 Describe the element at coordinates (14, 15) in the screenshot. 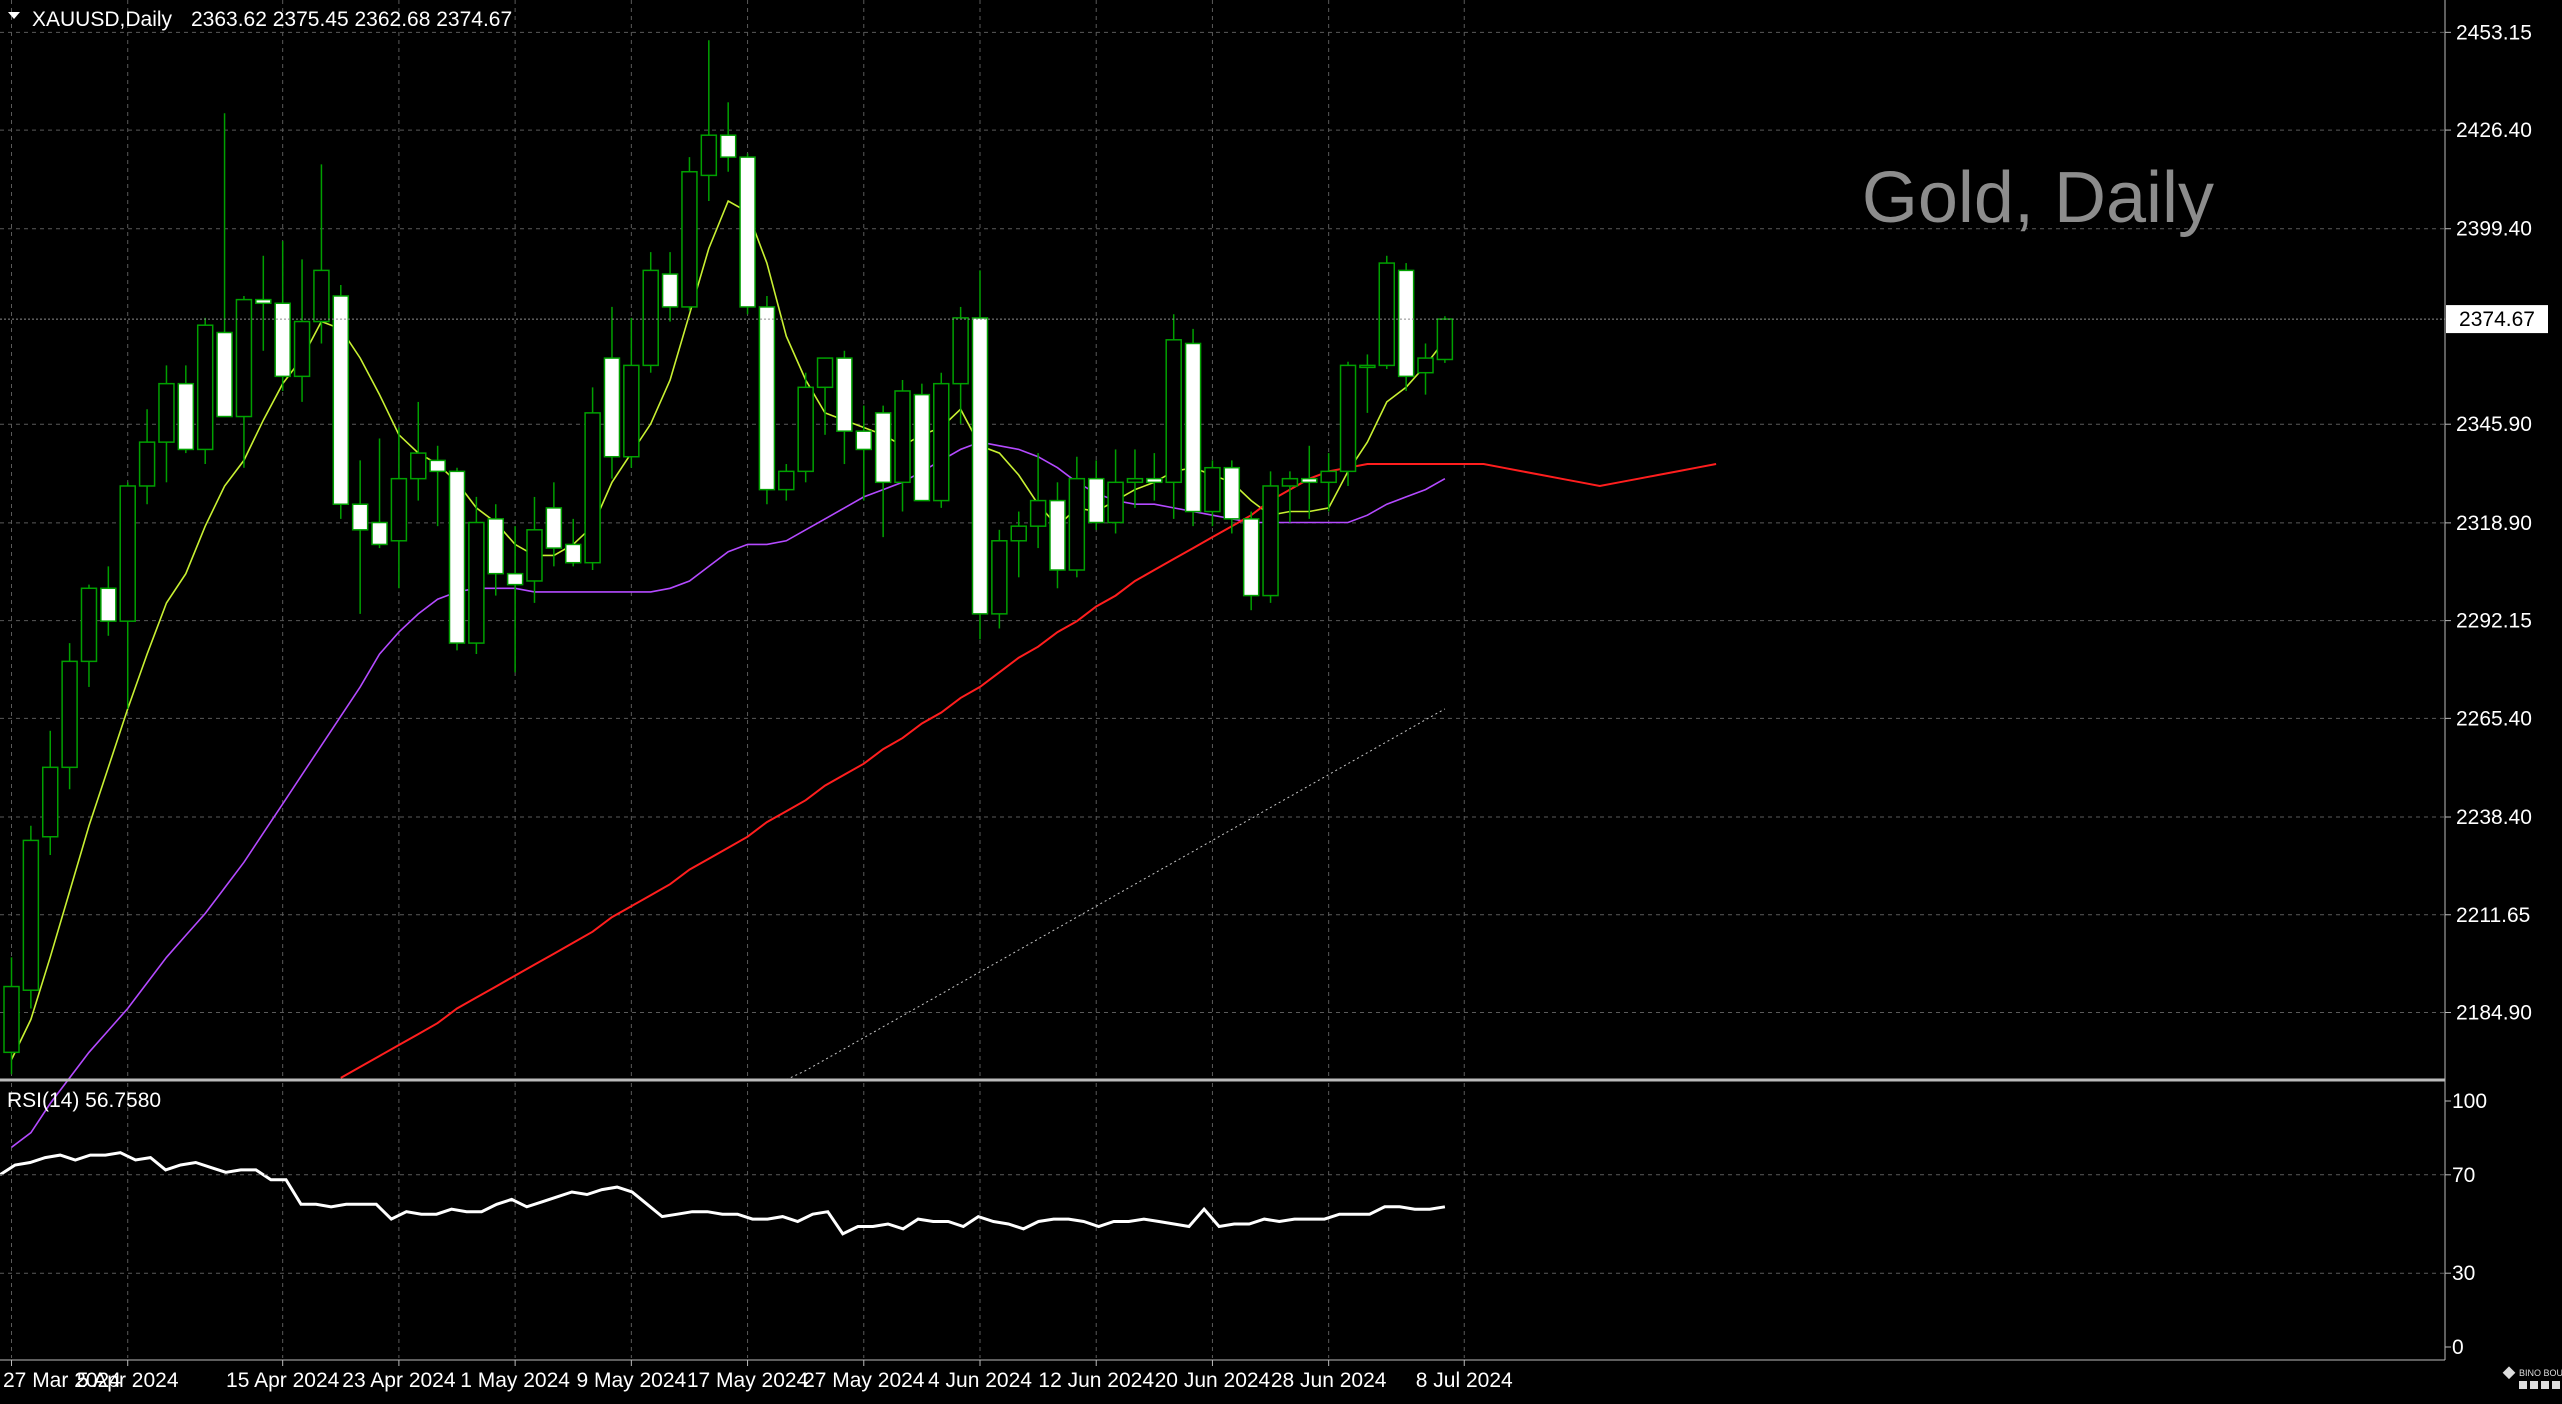

I see `triangle-down-icon` at that location.